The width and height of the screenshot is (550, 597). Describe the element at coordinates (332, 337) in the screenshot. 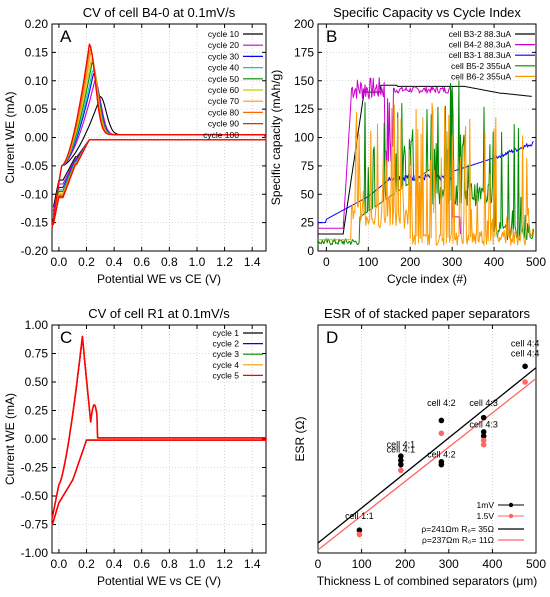

I see `panel-label: D` at that location.